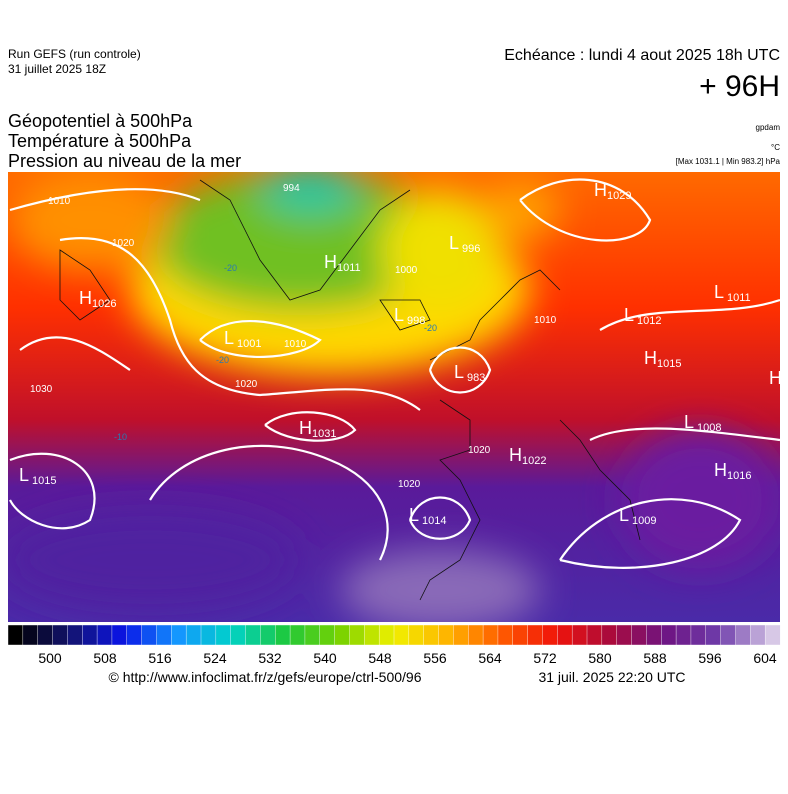 The width and height of the screenshot is (788, 794). Describe the element at coordinates (434, 521) in the screenshot. I see `pressure-center-value: 1014` at that location.